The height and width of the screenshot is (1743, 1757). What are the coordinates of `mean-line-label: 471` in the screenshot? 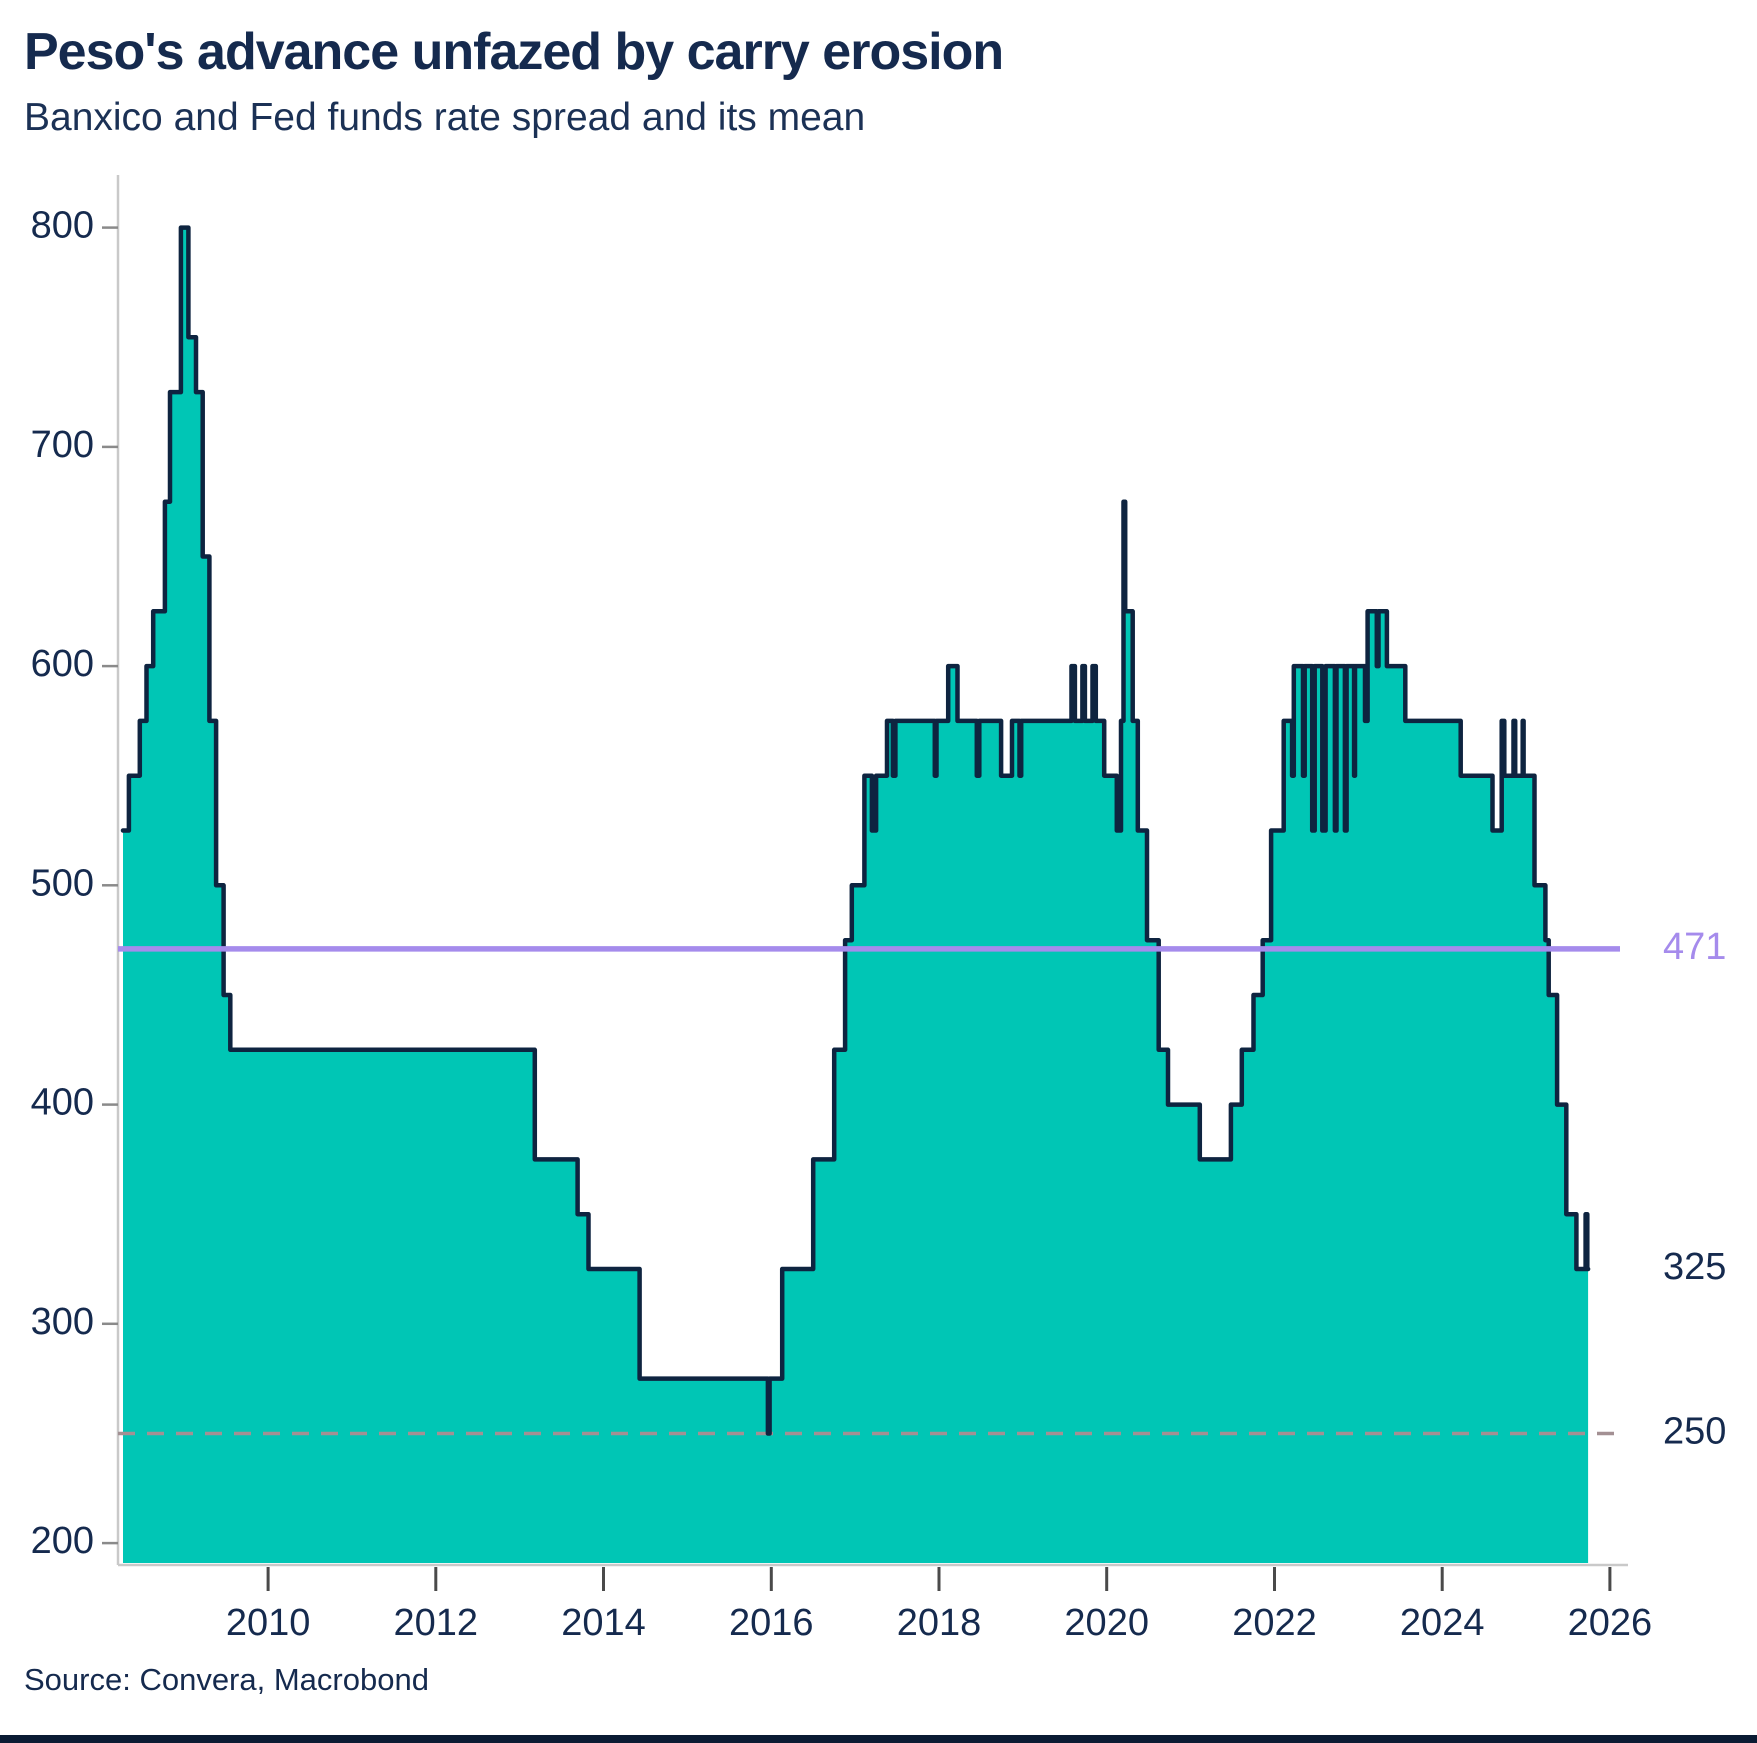 It's located at (1694, 947).